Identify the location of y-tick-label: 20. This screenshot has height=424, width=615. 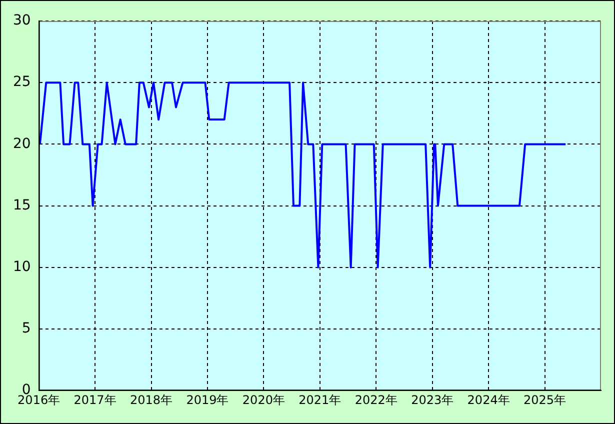
(21, 144).